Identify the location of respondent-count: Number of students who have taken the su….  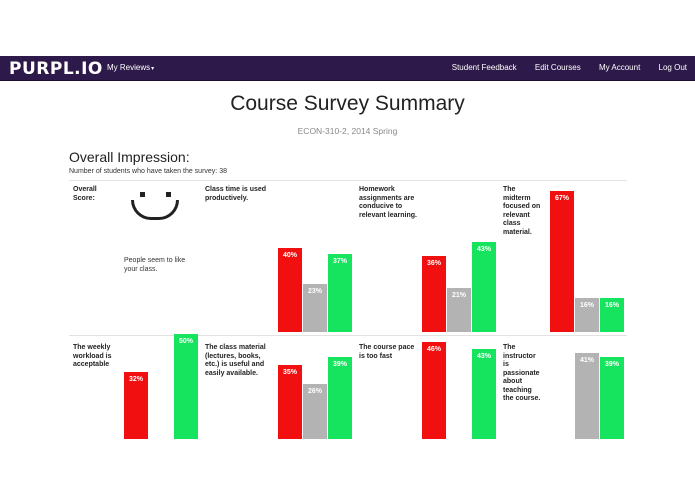
(148, 171).